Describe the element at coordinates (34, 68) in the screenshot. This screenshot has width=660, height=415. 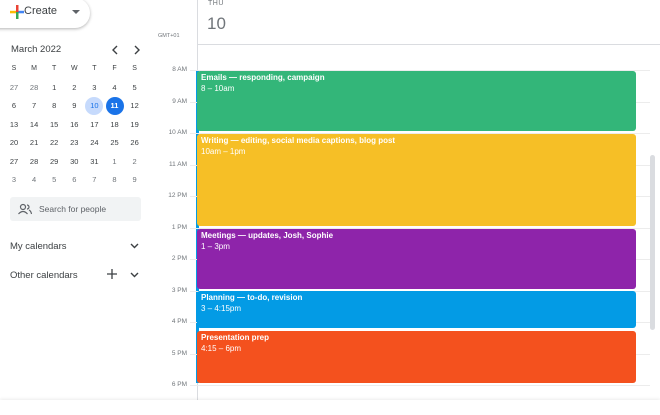
I see `weekday-label: M` at that location.